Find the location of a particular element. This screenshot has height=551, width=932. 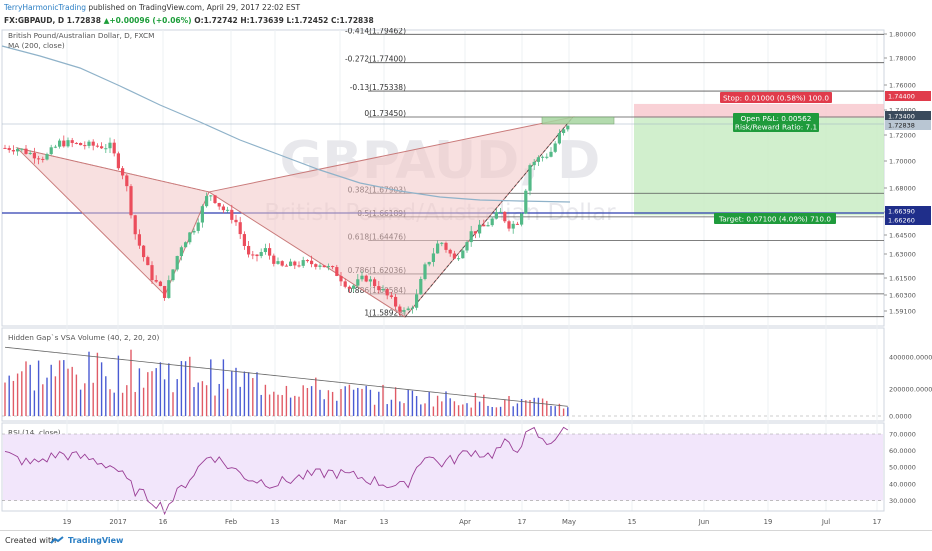

volume-tick-2: 0.0000 is located at coordinates (900, 417).